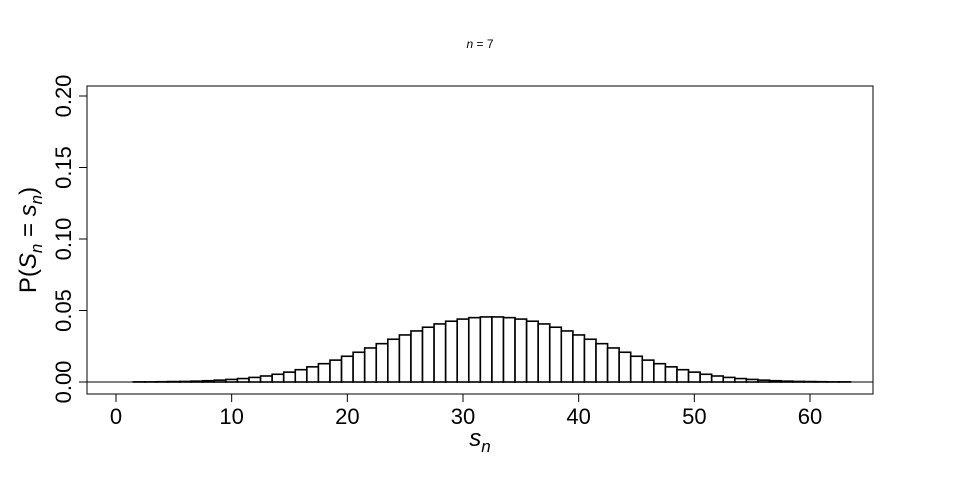 This screenshot has height=480, width=960. What do you see at coordinates (116, 416) in the screenshot?
I see `x-tick-label: 0` at bounding box center [116, 416].